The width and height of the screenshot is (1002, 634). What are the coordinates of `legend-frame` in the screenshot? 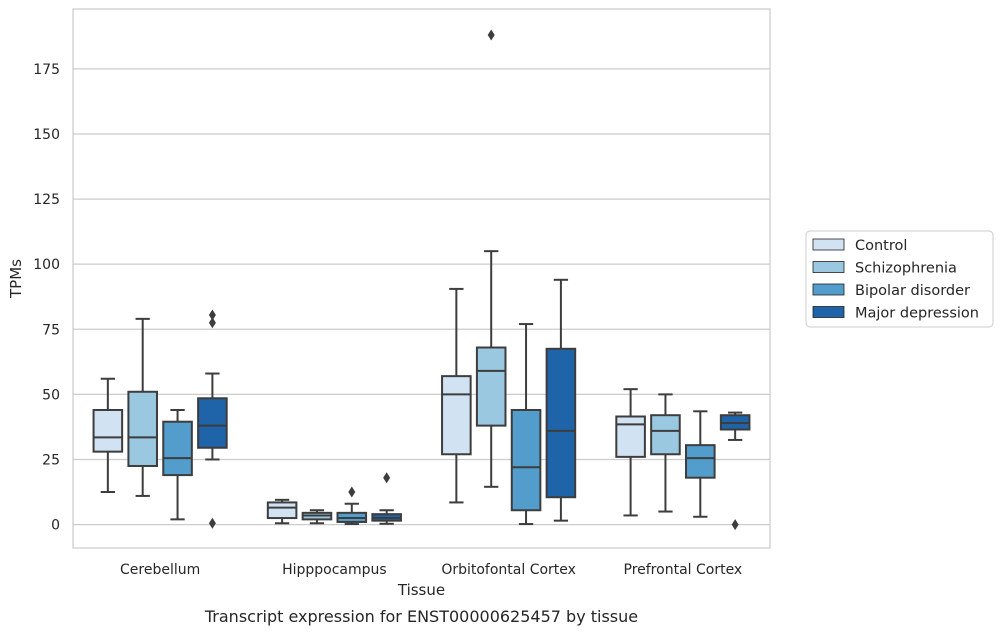 It's located at (899, 279).